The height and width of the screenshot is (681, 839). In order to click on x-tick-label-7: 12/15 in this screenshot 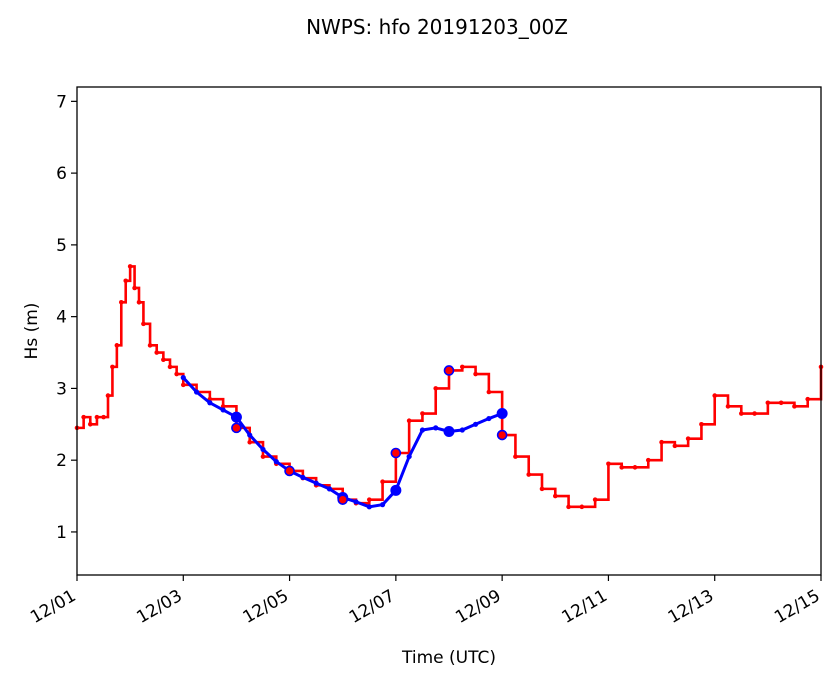, I will do `click(797, 607)`.